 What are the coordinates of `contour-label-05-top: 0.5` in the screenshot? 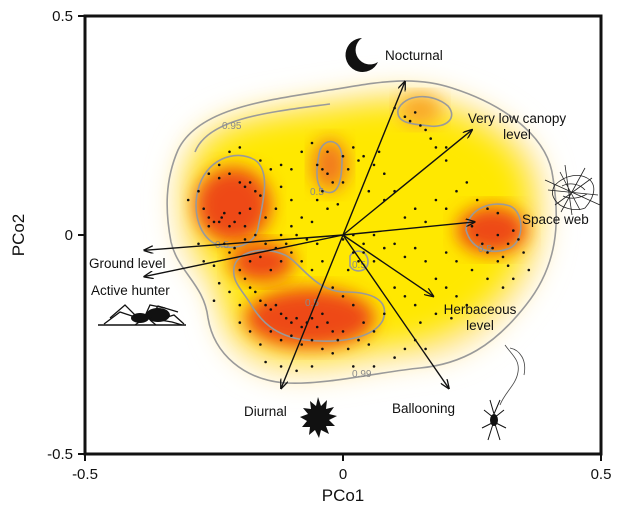 It's located at (317, 192).